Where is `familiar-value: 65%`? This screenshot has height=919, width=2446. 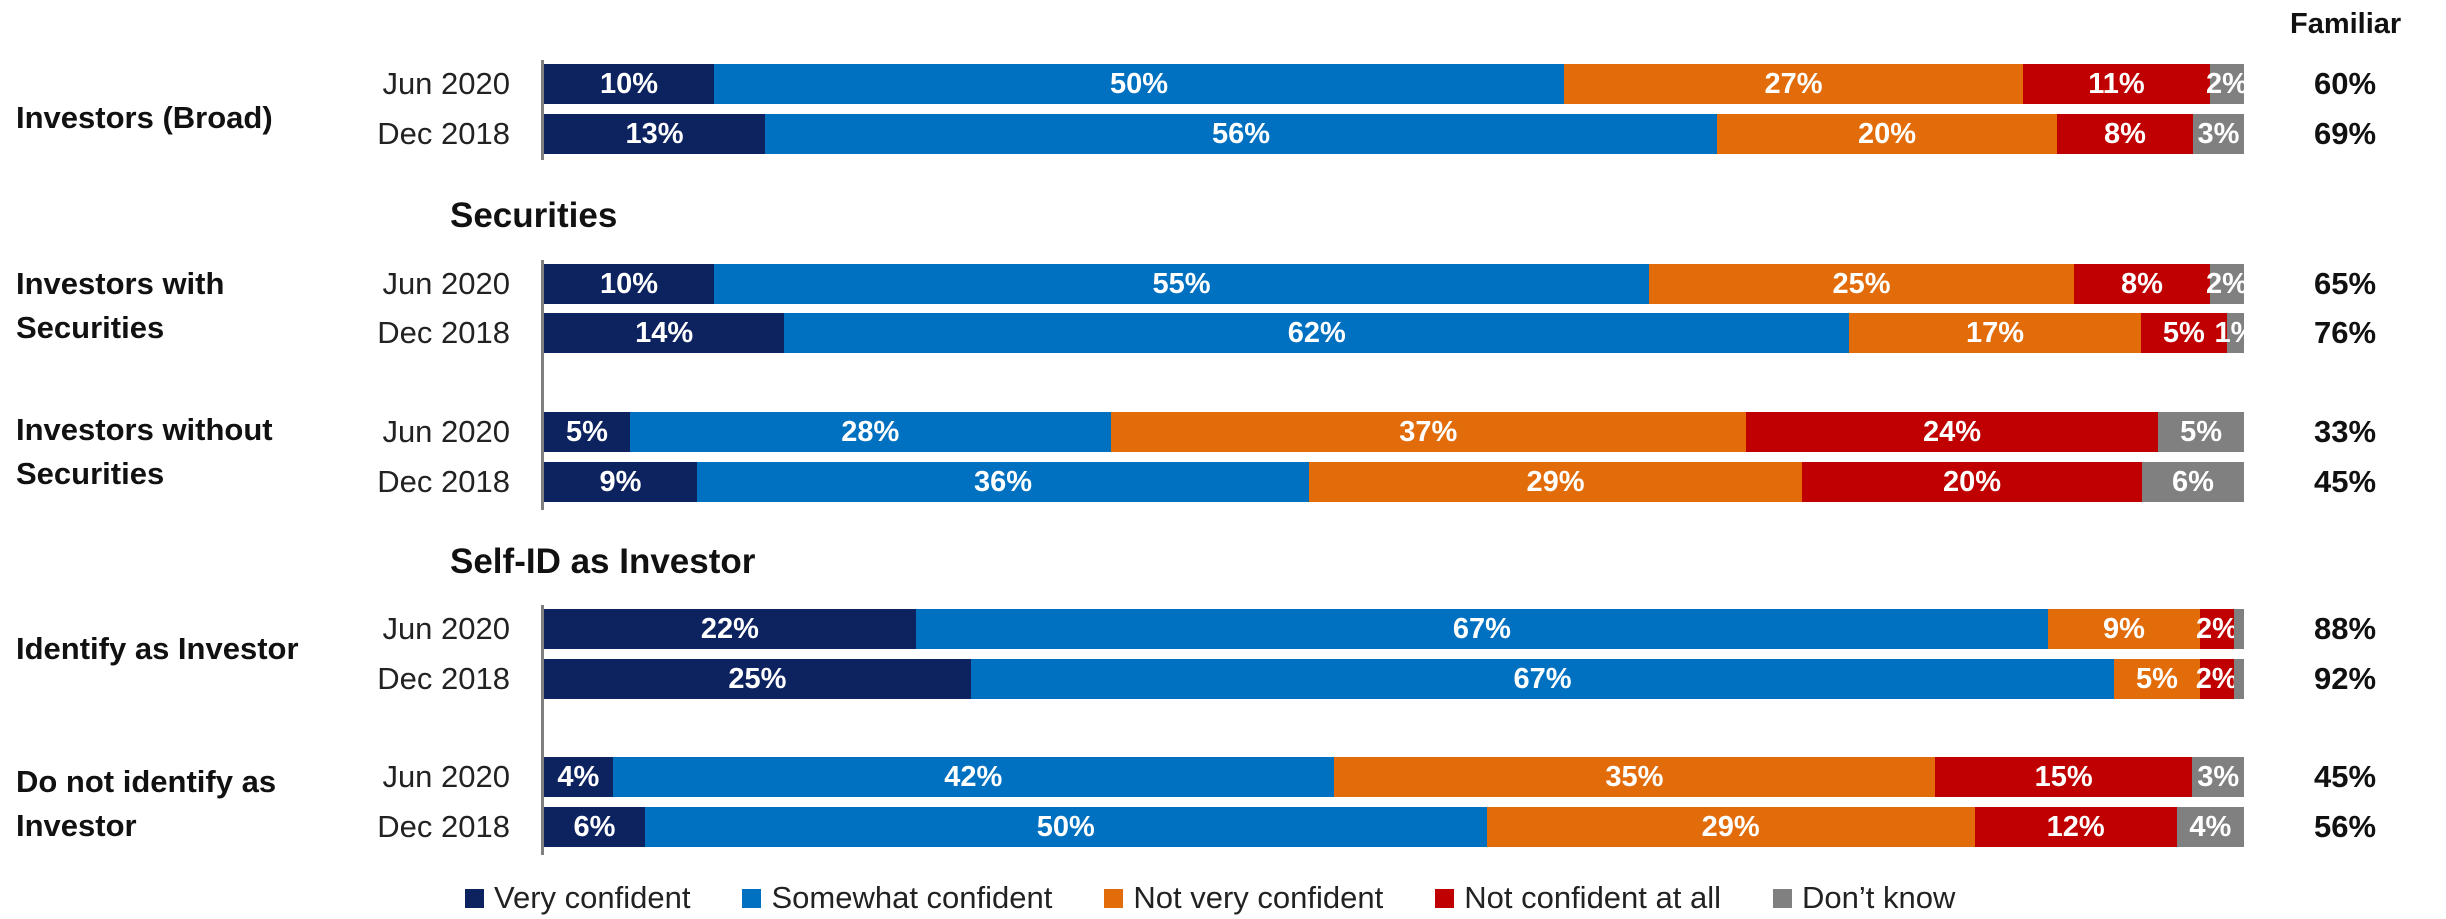
familiar-value: 65% is located at coordinates (2345, 283).